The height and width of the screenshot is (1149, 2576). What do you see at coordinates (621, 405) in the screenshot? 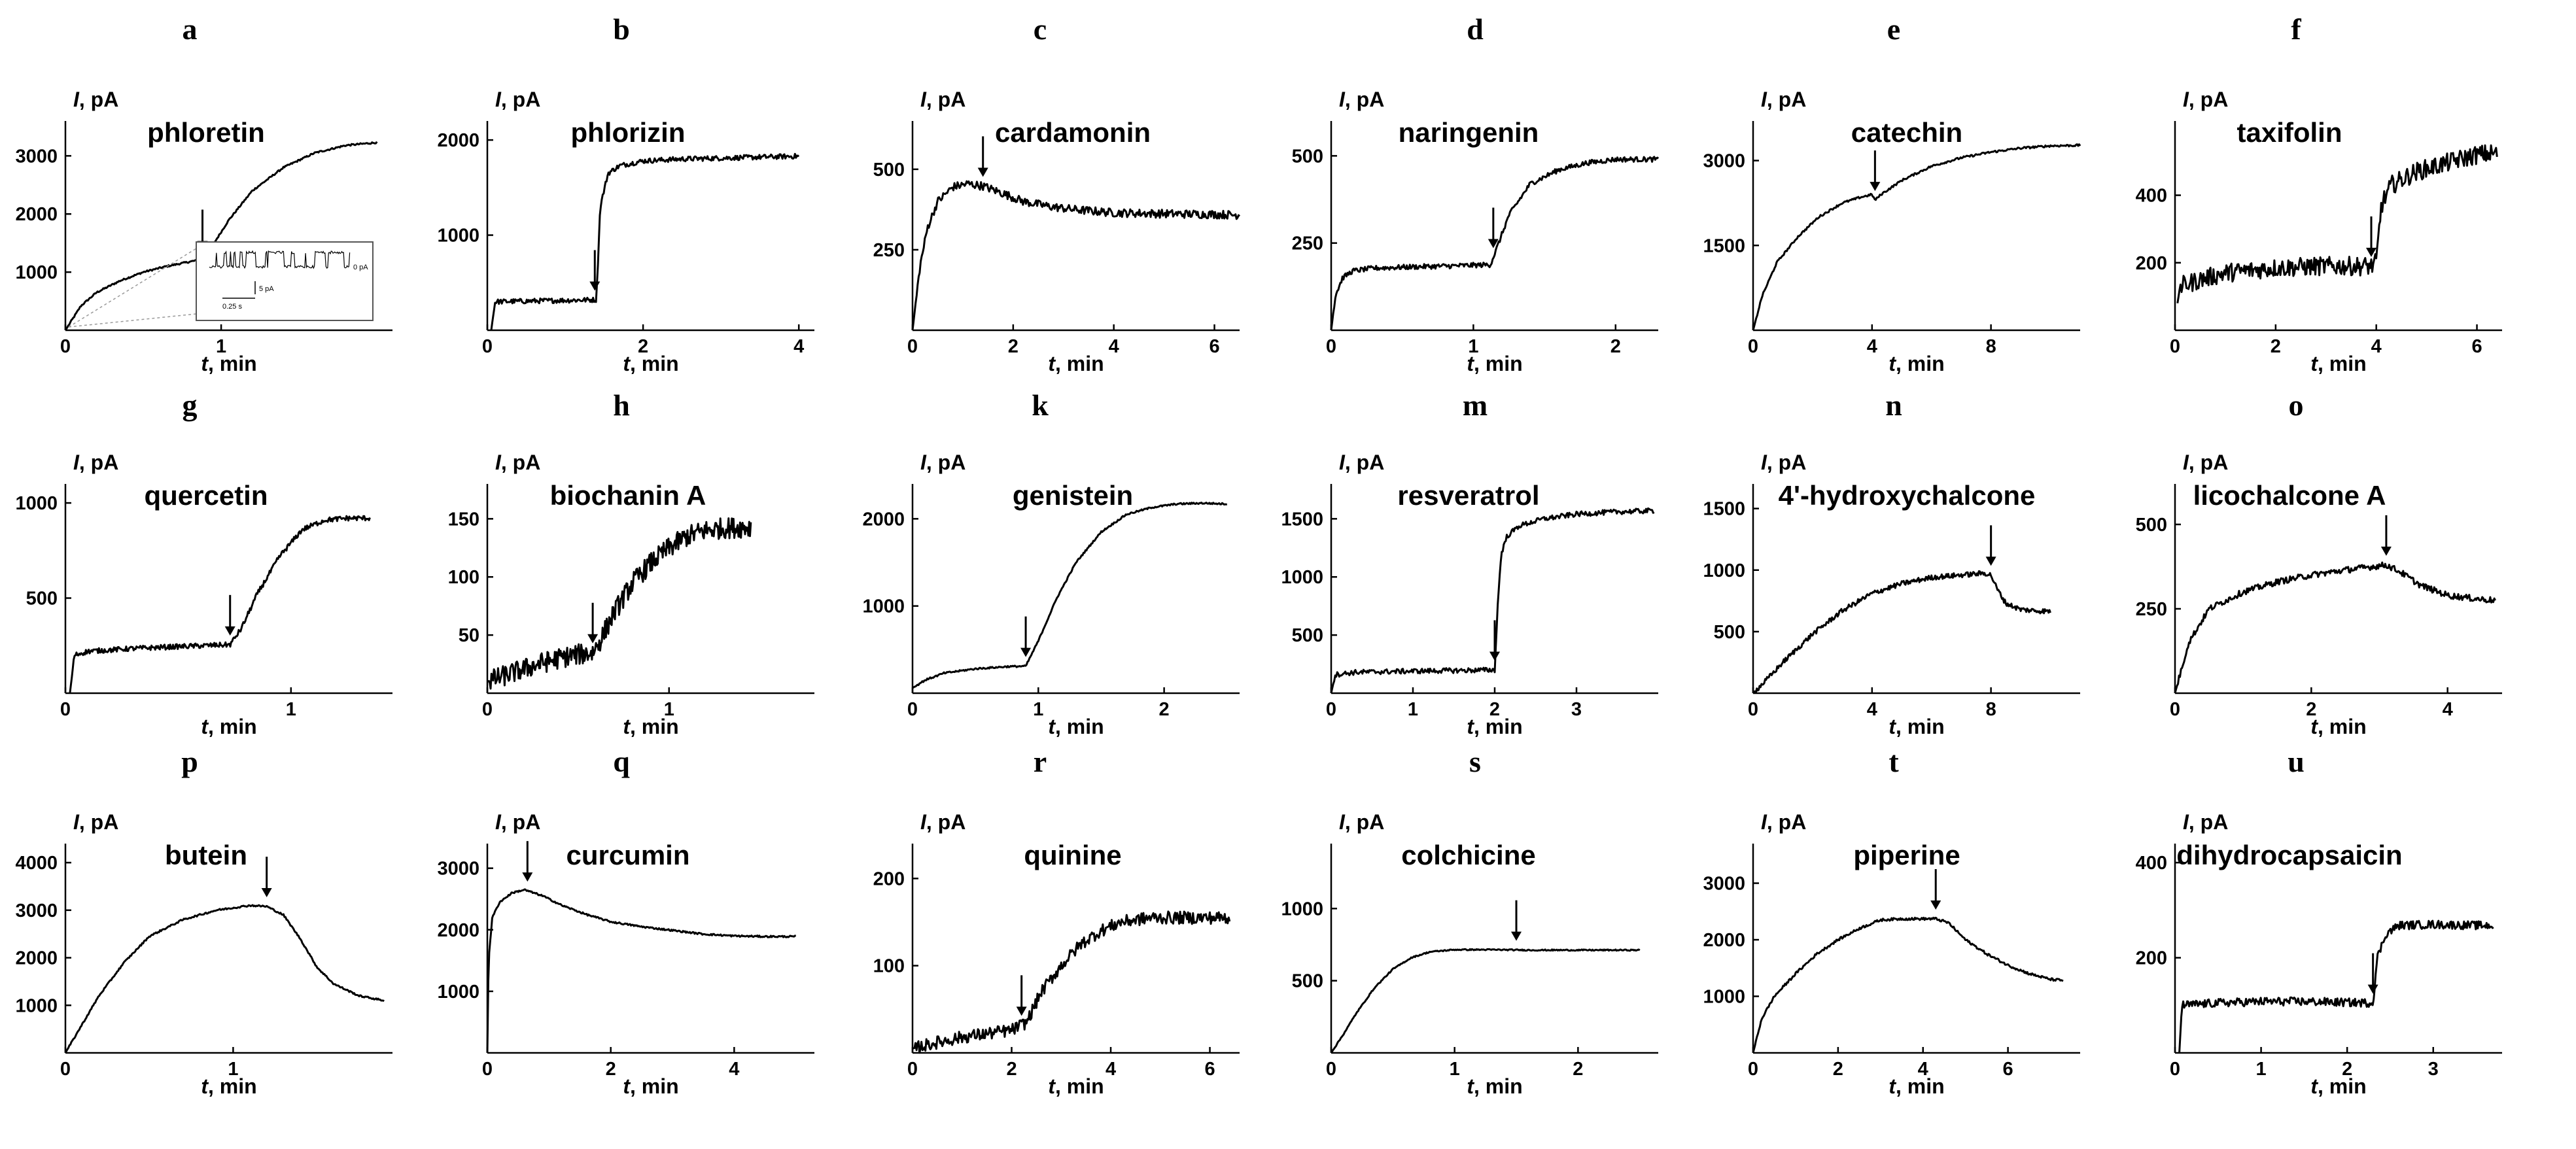
I see `panel-letter: h` at bounding box center [621, 405].